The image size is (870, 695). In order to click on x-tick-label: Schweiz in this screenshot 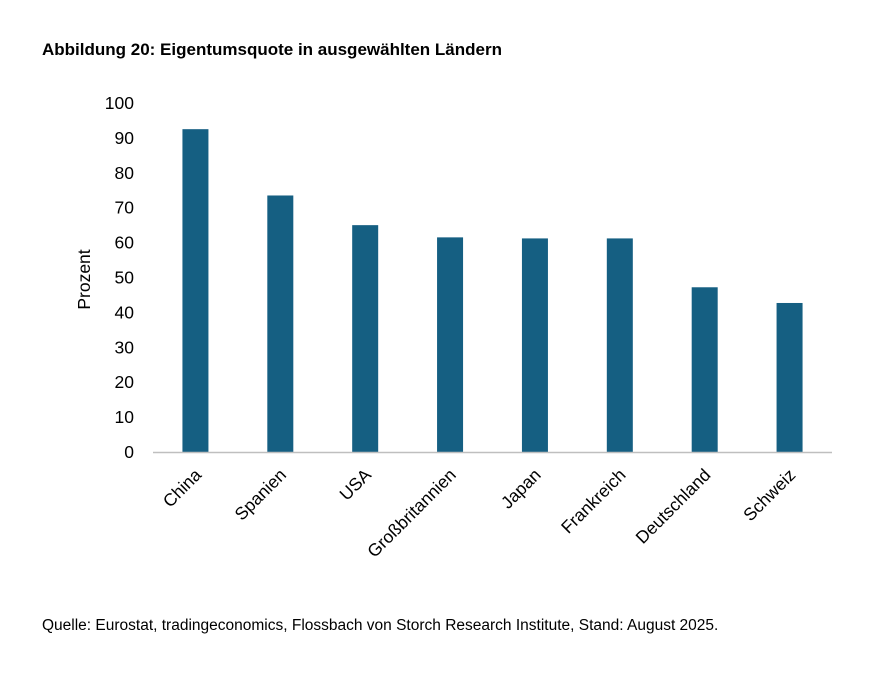, I will do `click(769, 495)`.